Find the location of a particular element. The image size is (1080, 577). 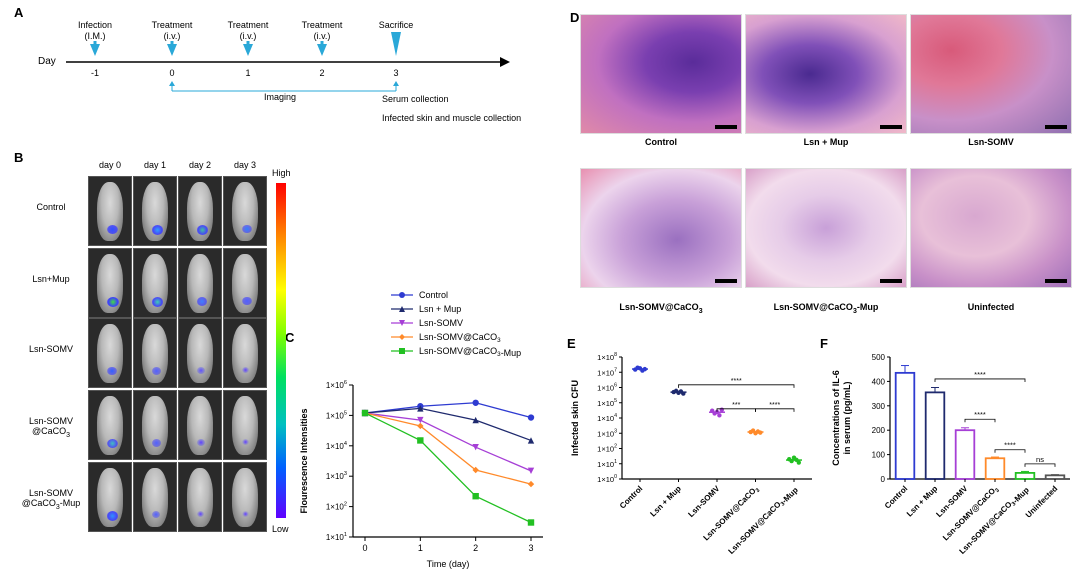

imaging-group-label: Lsn-SOMV @CaCO3 is located at coordinates (50, 427).